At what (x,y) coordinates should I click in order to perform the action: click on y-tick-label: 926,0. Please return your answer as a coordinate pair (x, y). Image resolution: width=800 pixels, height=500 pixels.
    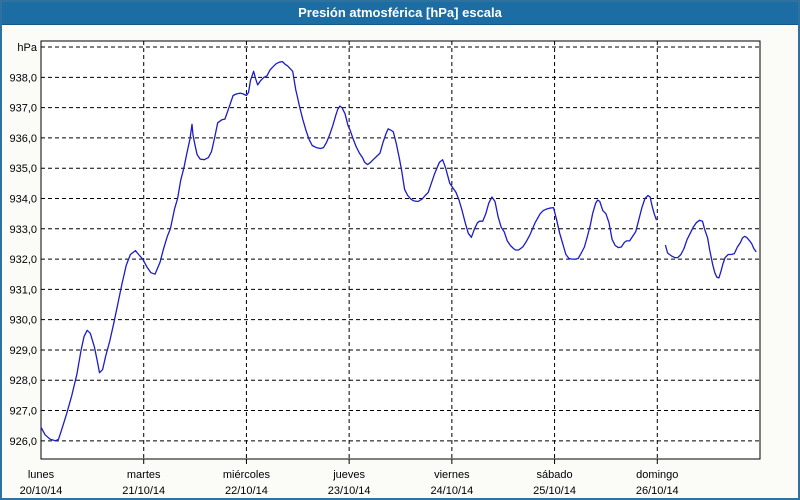
    Looking at the image, I should click on (23, 442).